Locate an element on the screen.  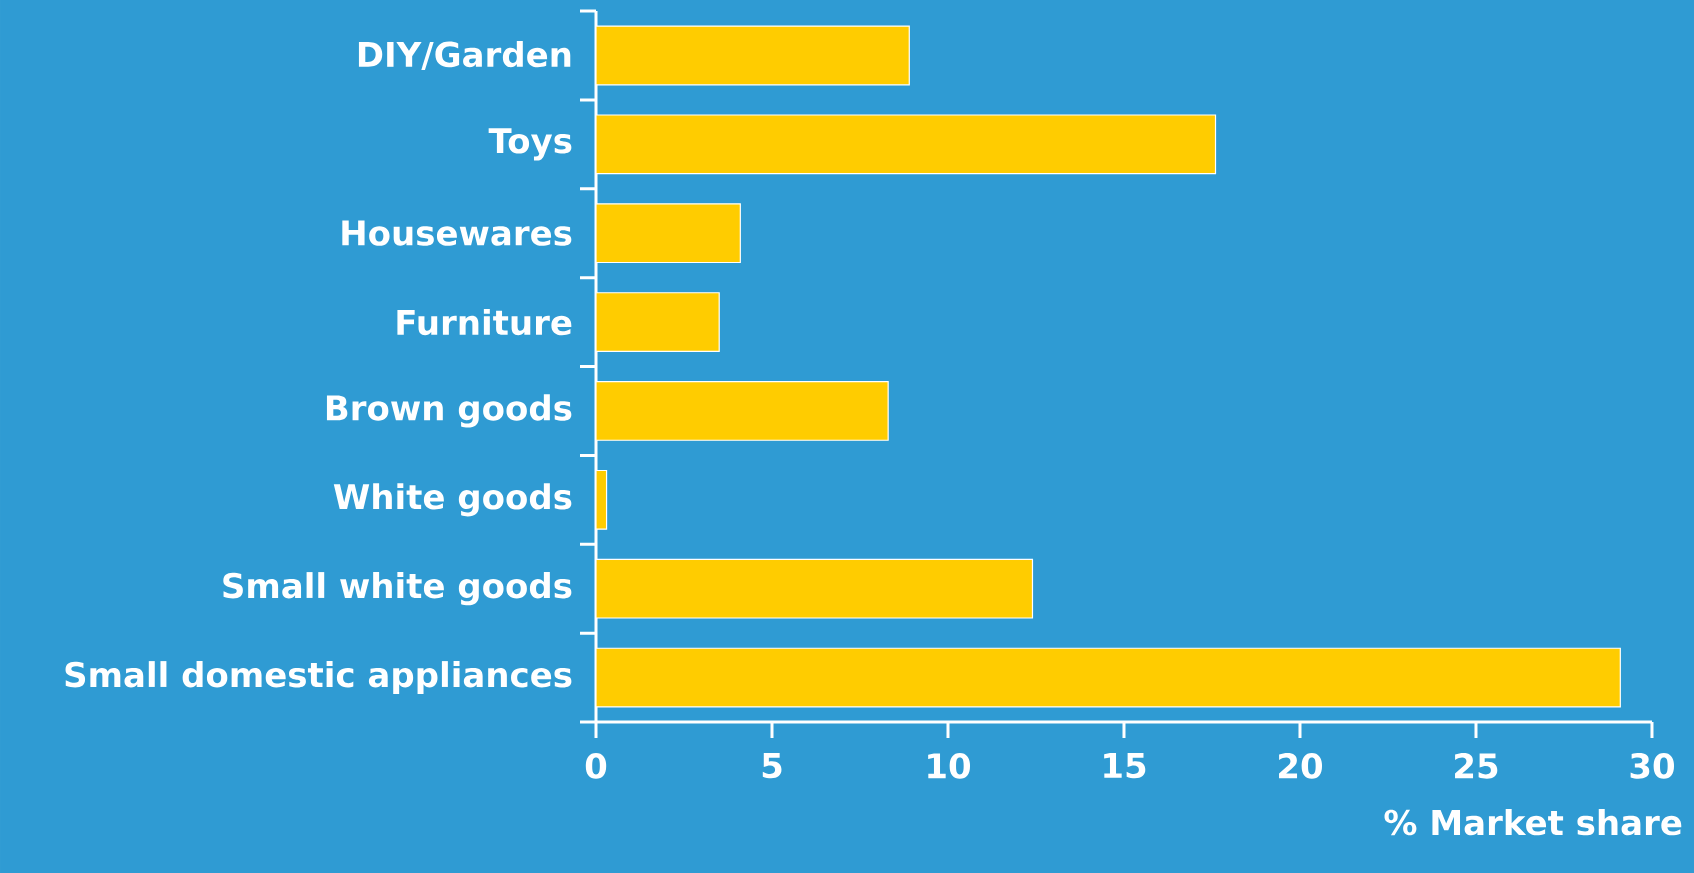
y-tick-label: Small domestic appliances is located at coordinates (318, 677).